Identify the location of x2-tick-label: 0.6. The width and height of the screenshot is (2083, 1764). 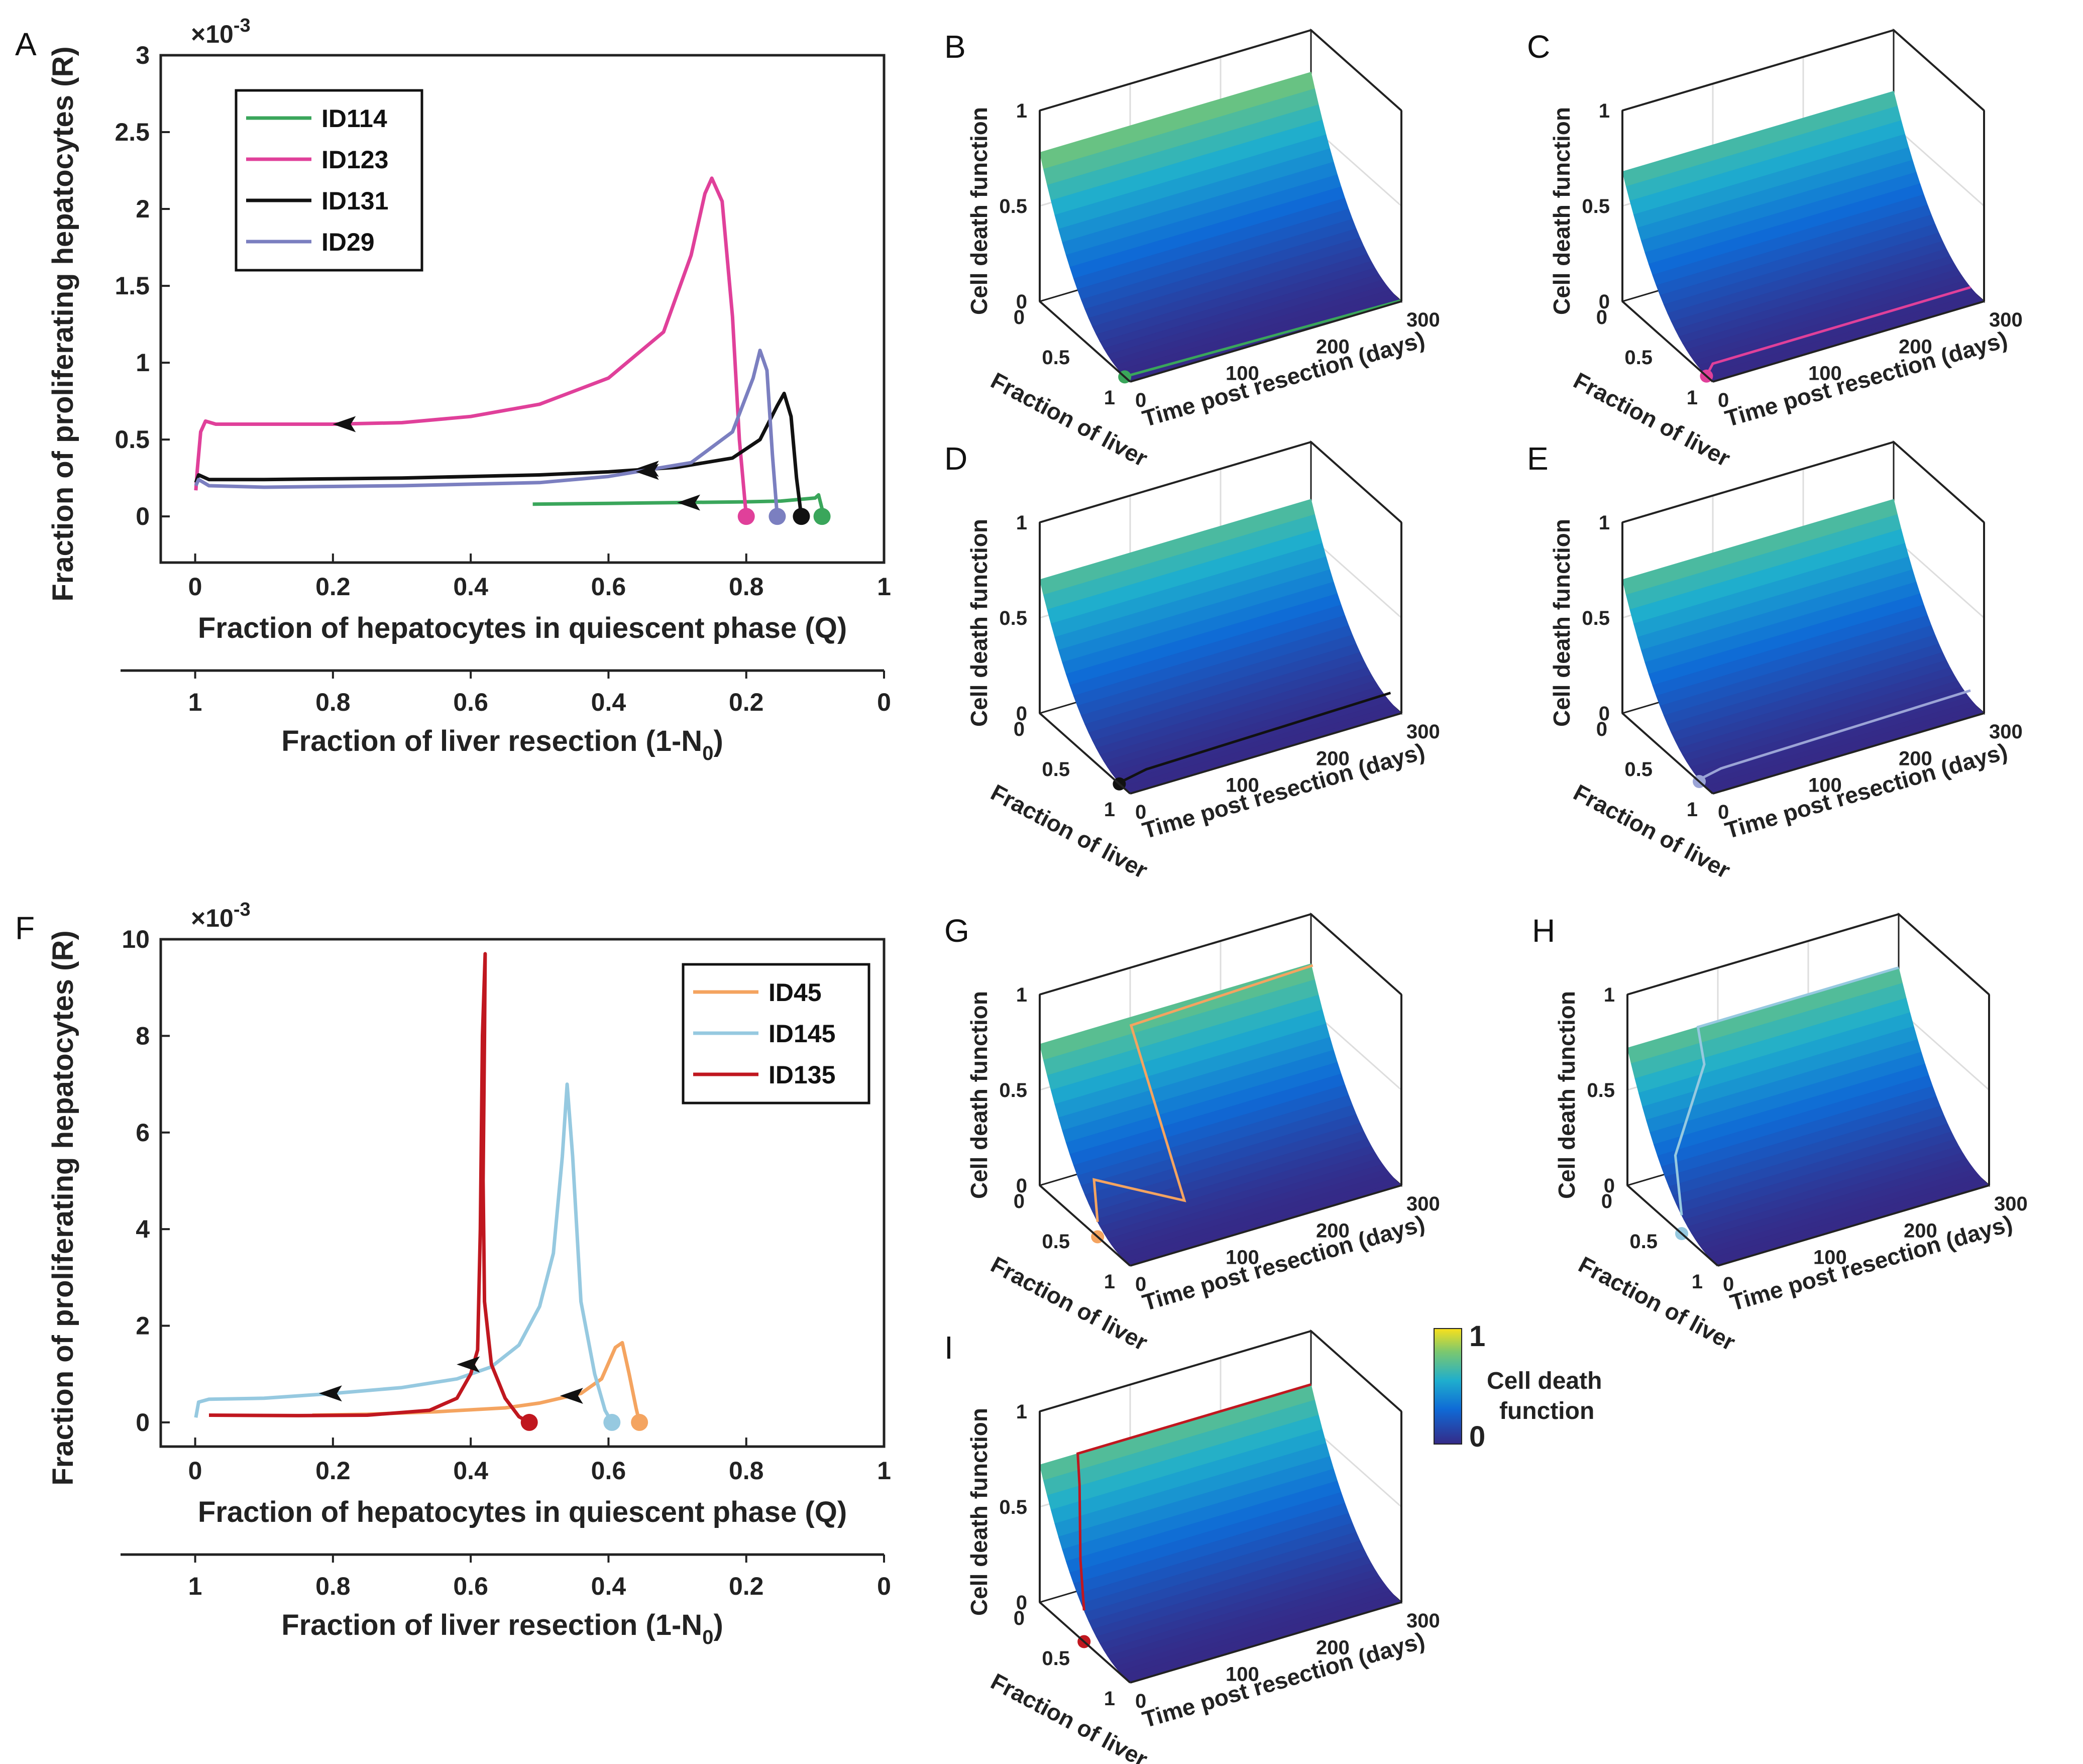
(470, 1586).